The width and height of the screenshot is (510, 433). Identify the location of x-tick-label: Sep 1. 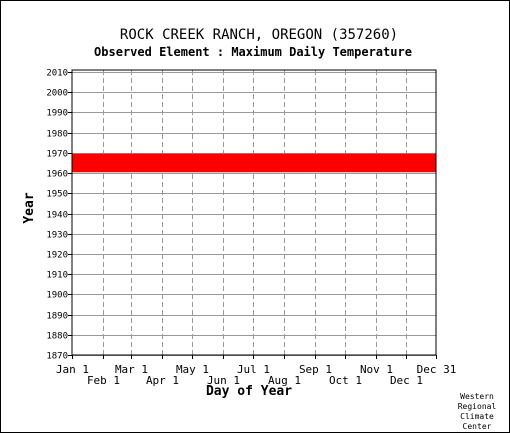
(315, 369).